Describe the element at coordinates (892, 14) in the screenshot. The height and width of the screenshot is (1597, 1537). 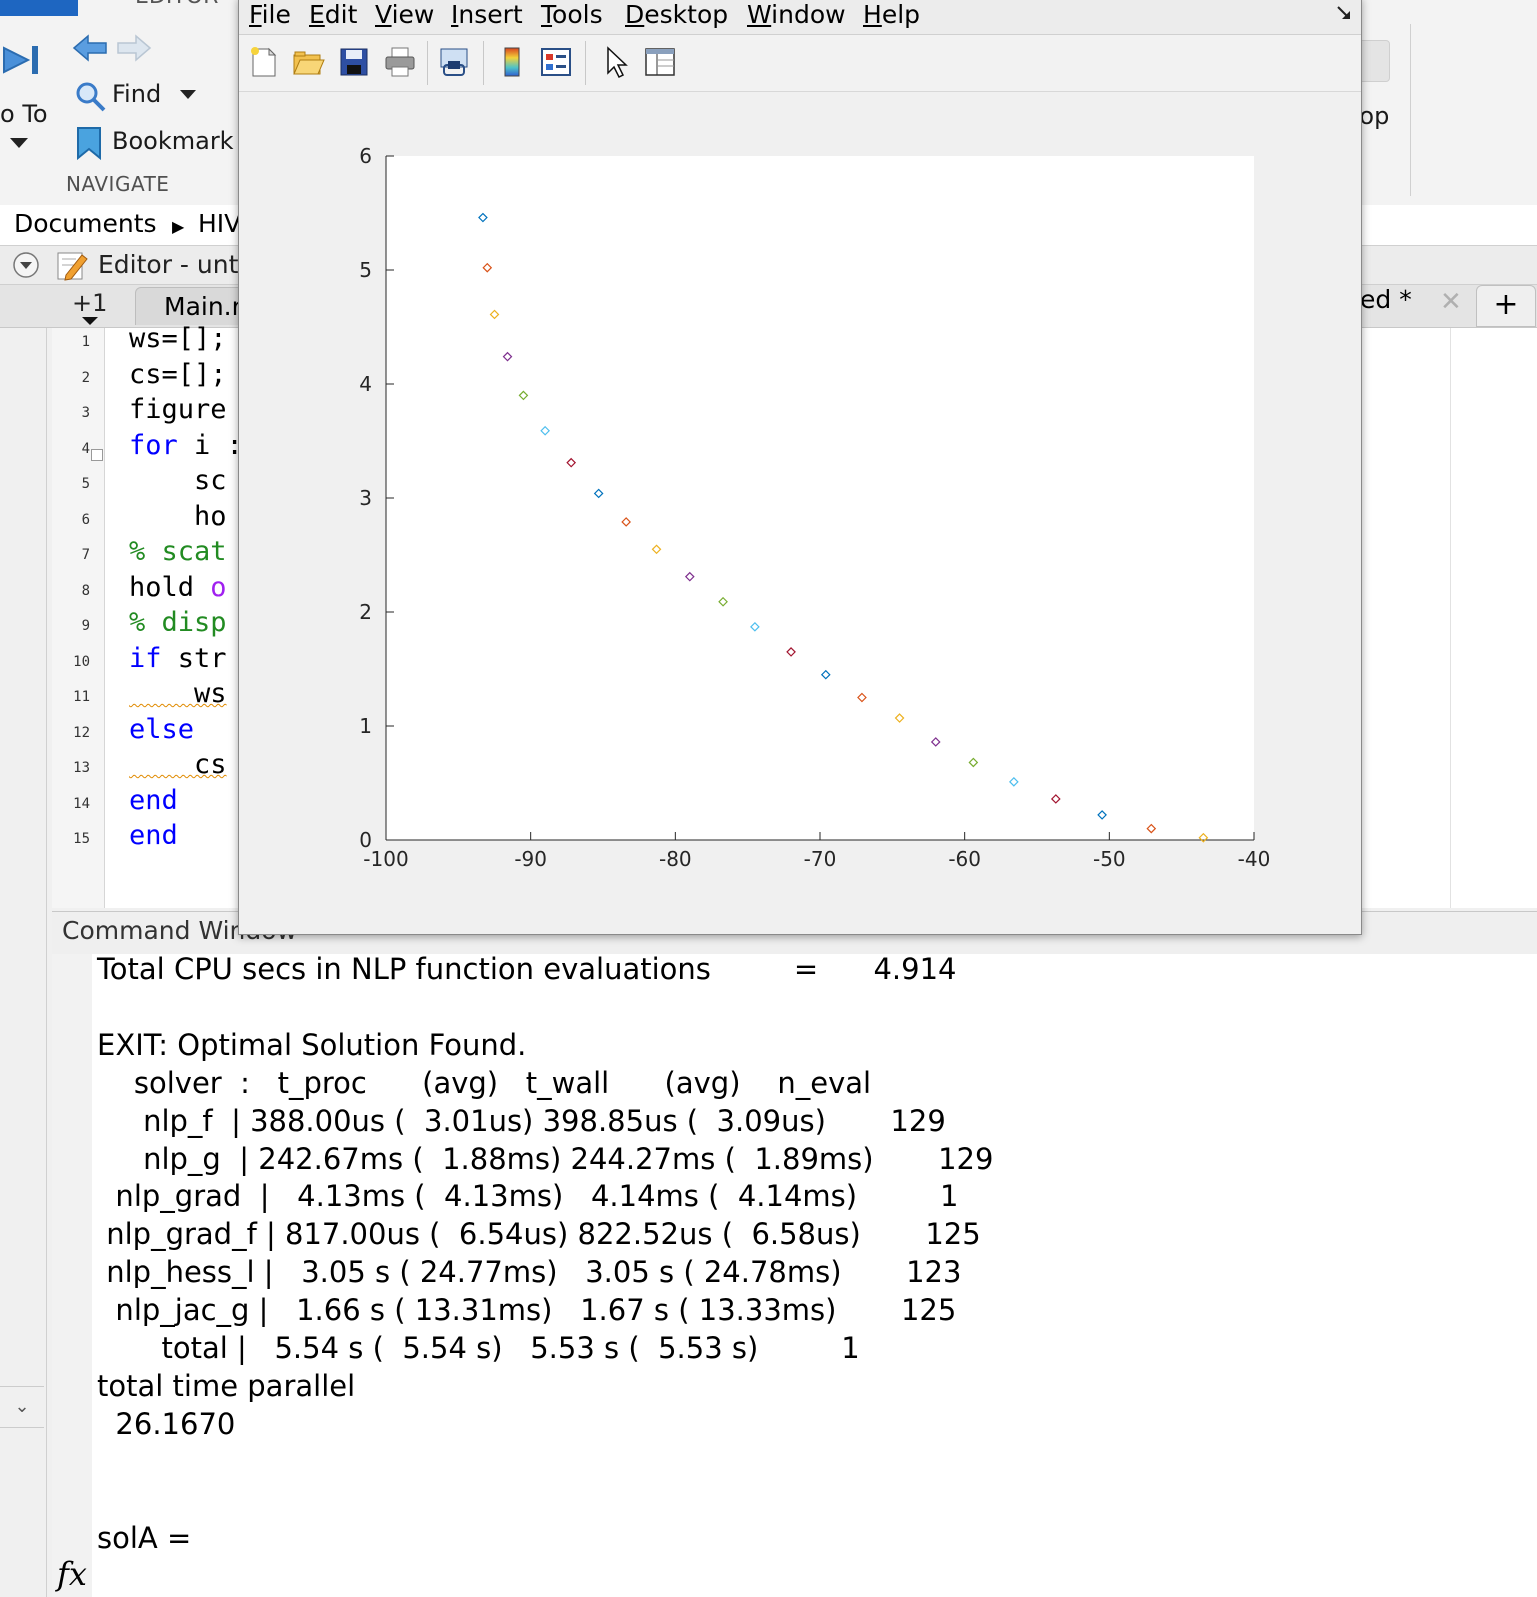
I see `menu-help: Help` at that location.